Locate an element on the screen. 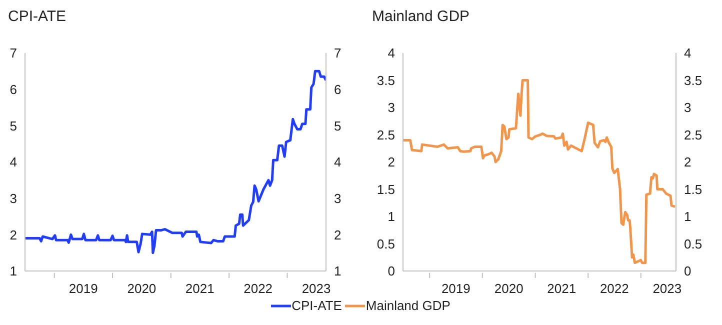 This screenshot has height=325, width=722. y2-tick-label: 0 is located at coordinates (688, 271).